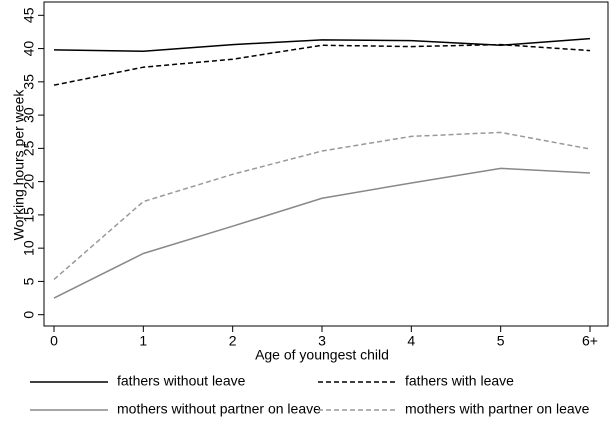 Image resolution: width=616 pixels, height=422 pixels. I want to click on x-tick-label: 6+, so click(590, 341).